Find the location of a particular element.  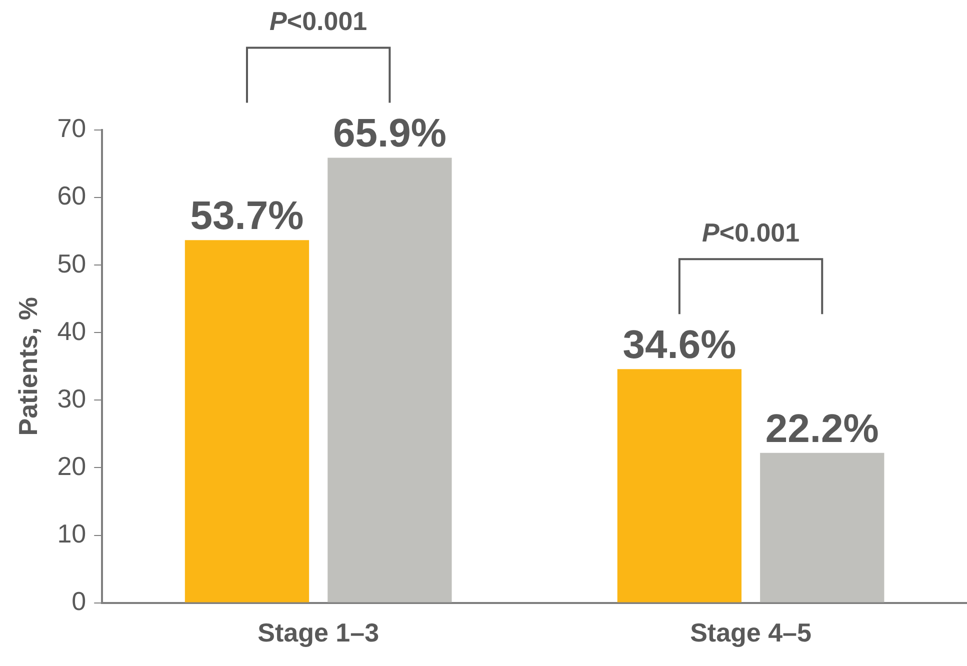

y-tick-label: 70 is located at coordinates (71, 128).